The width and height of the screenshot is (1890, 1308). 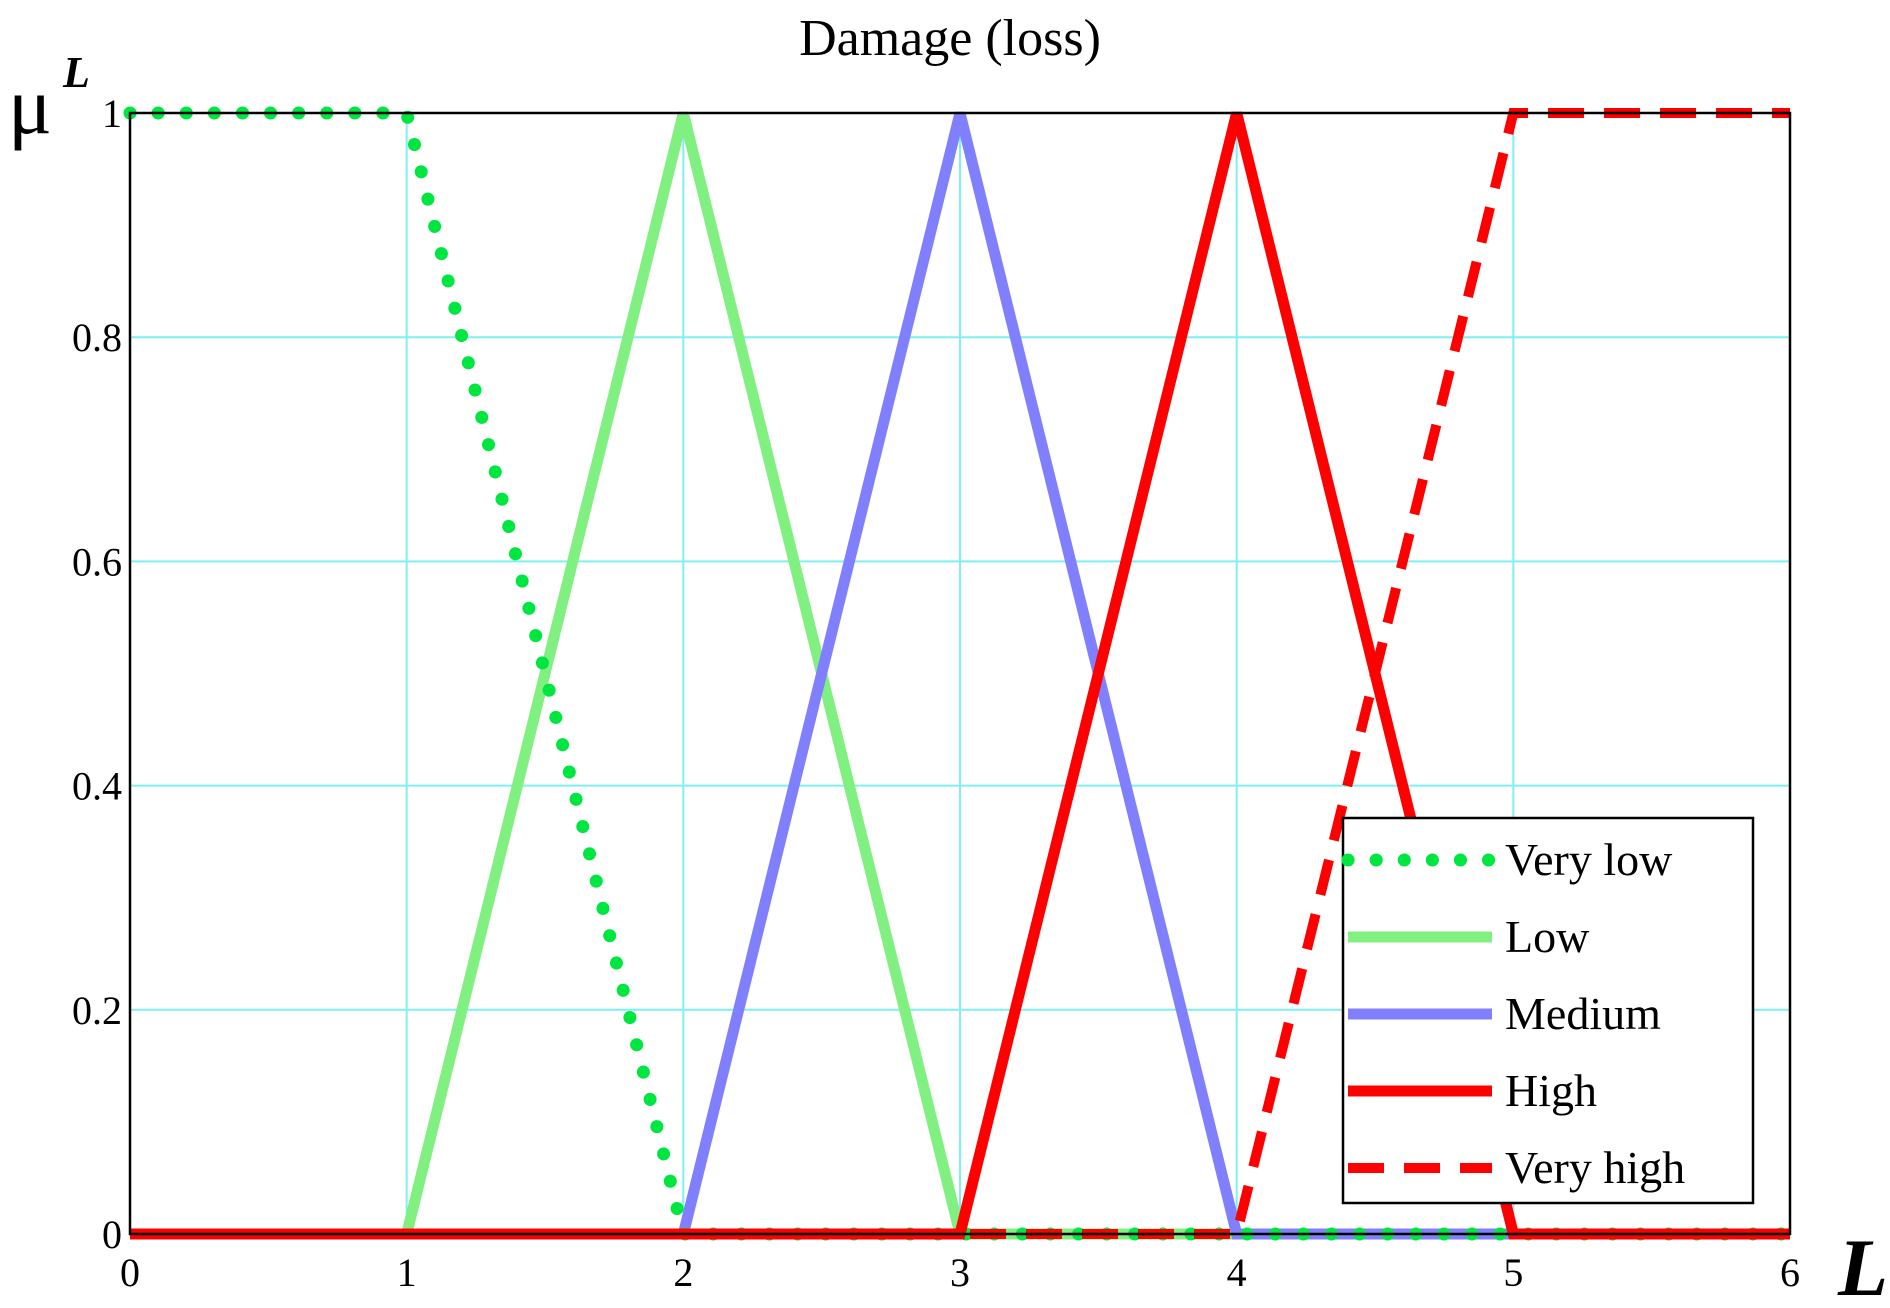 What do you see at coordinates (130, 1272) in the screenshot?
I see `x-tick-label: 0` at bounding box center [130, 1272].